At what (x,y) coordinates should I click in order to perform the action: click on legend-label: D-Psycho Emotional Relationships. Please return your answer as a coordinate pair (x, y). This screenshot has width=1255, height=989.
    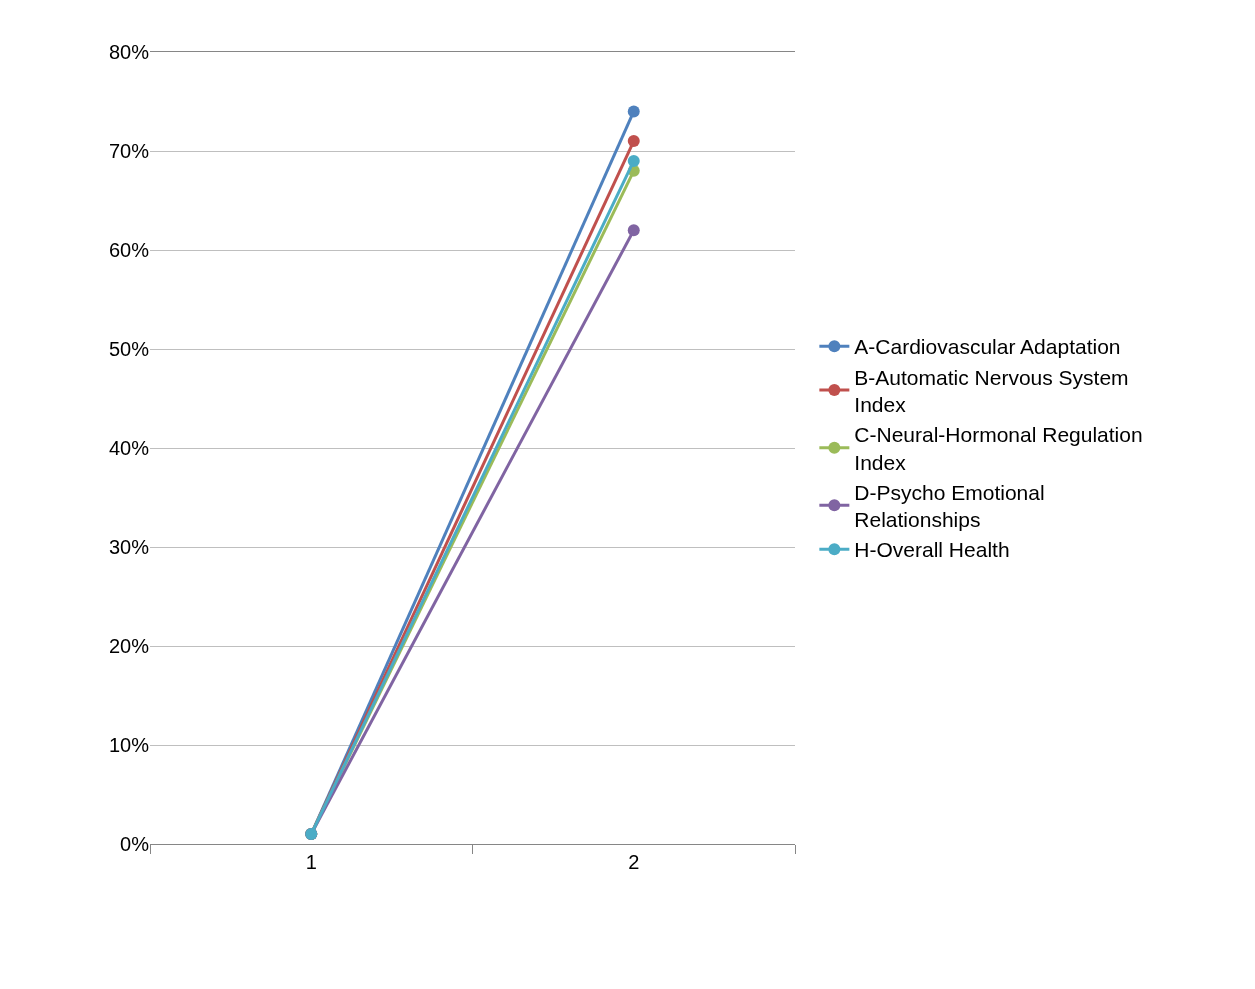
    Looking at the image, I should click on (949, 506).